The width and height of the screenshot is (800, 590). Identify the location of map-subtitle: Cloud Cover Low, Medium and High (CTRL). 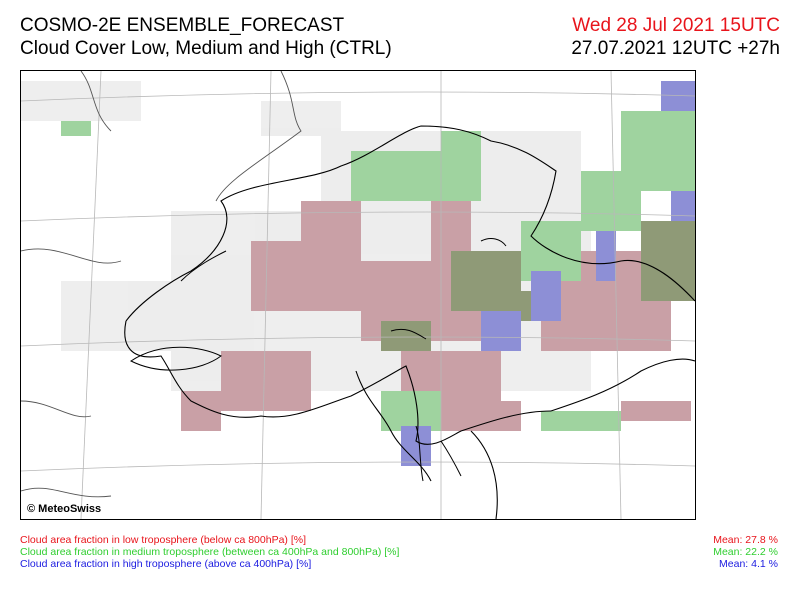
(206, 48).